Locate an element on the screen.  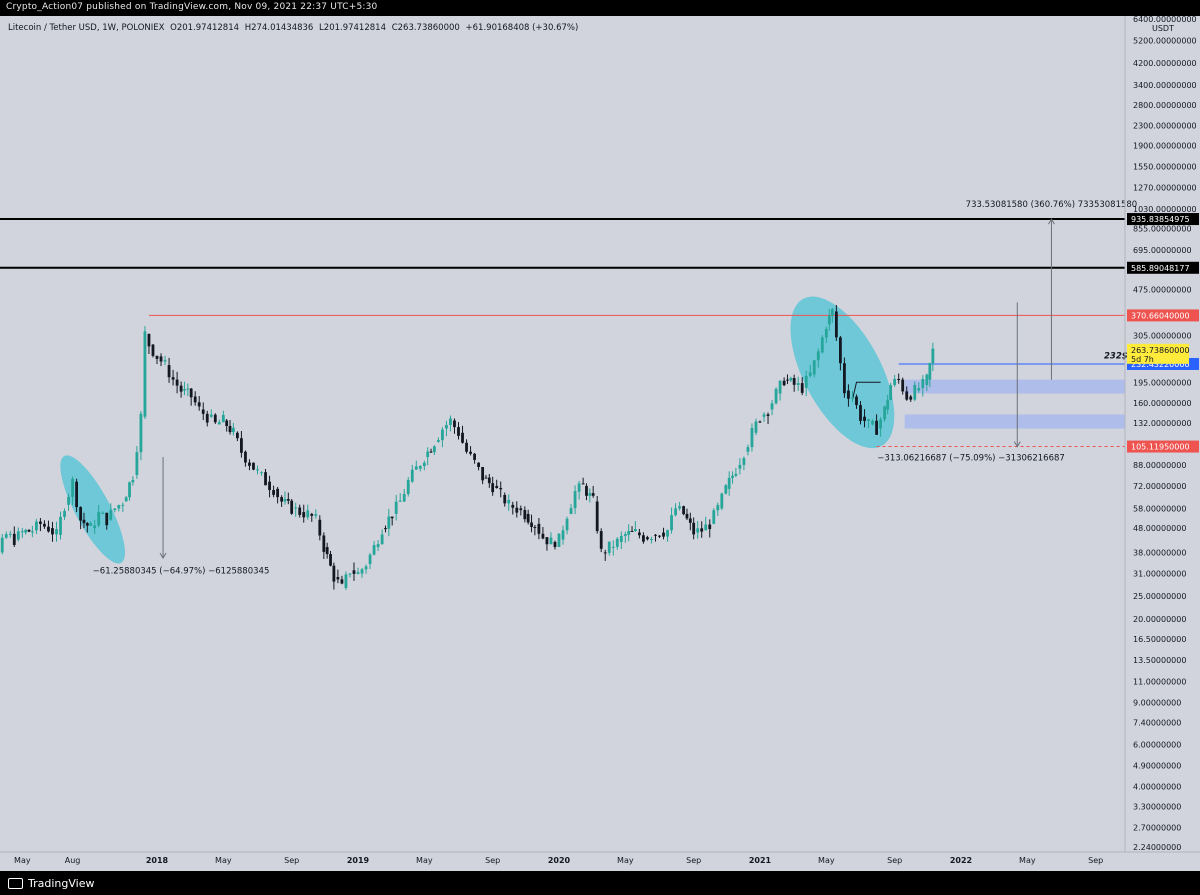
level-price-tag is located at coordinates (1163, 219).